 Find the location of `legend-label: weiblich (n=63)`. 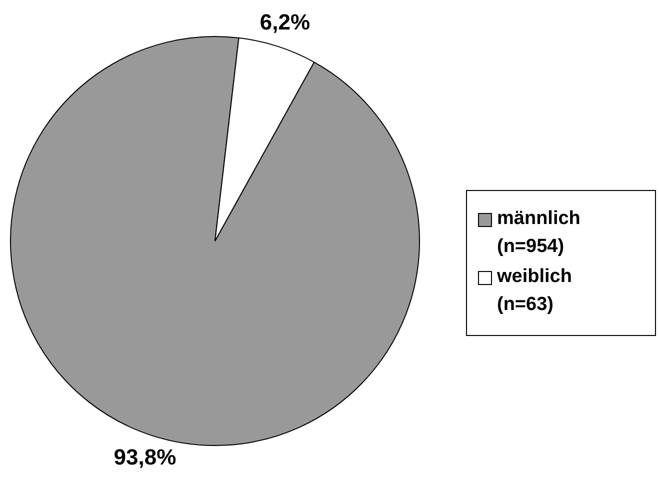

legend-label: weiblich (n=63) is located at coordinates (535, 291).